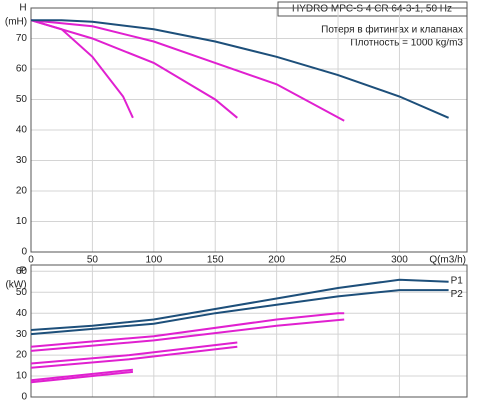 The width and height of the screenshot is (500, 400). What do you see at coordinates (215, 260) in the screenshot?
I see `x-tick-label: 150` at bounding box center [215, 260].